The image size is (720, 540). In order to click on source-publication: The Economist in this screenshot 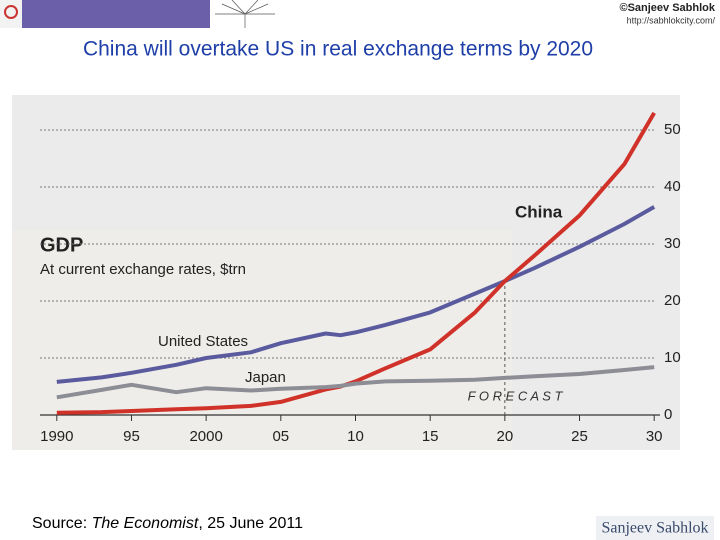, I will do `click(145, 523)`.